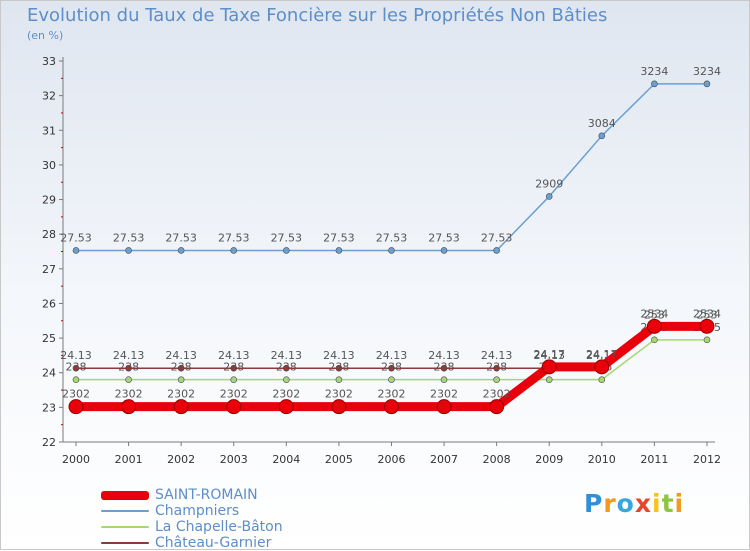 This screenshot has height=551, width=750. What do you see at coordinates (234, 394) in the screenshot?
I see `data-label-saint-romain-2003: 2302` at bounding box center [234, 394].